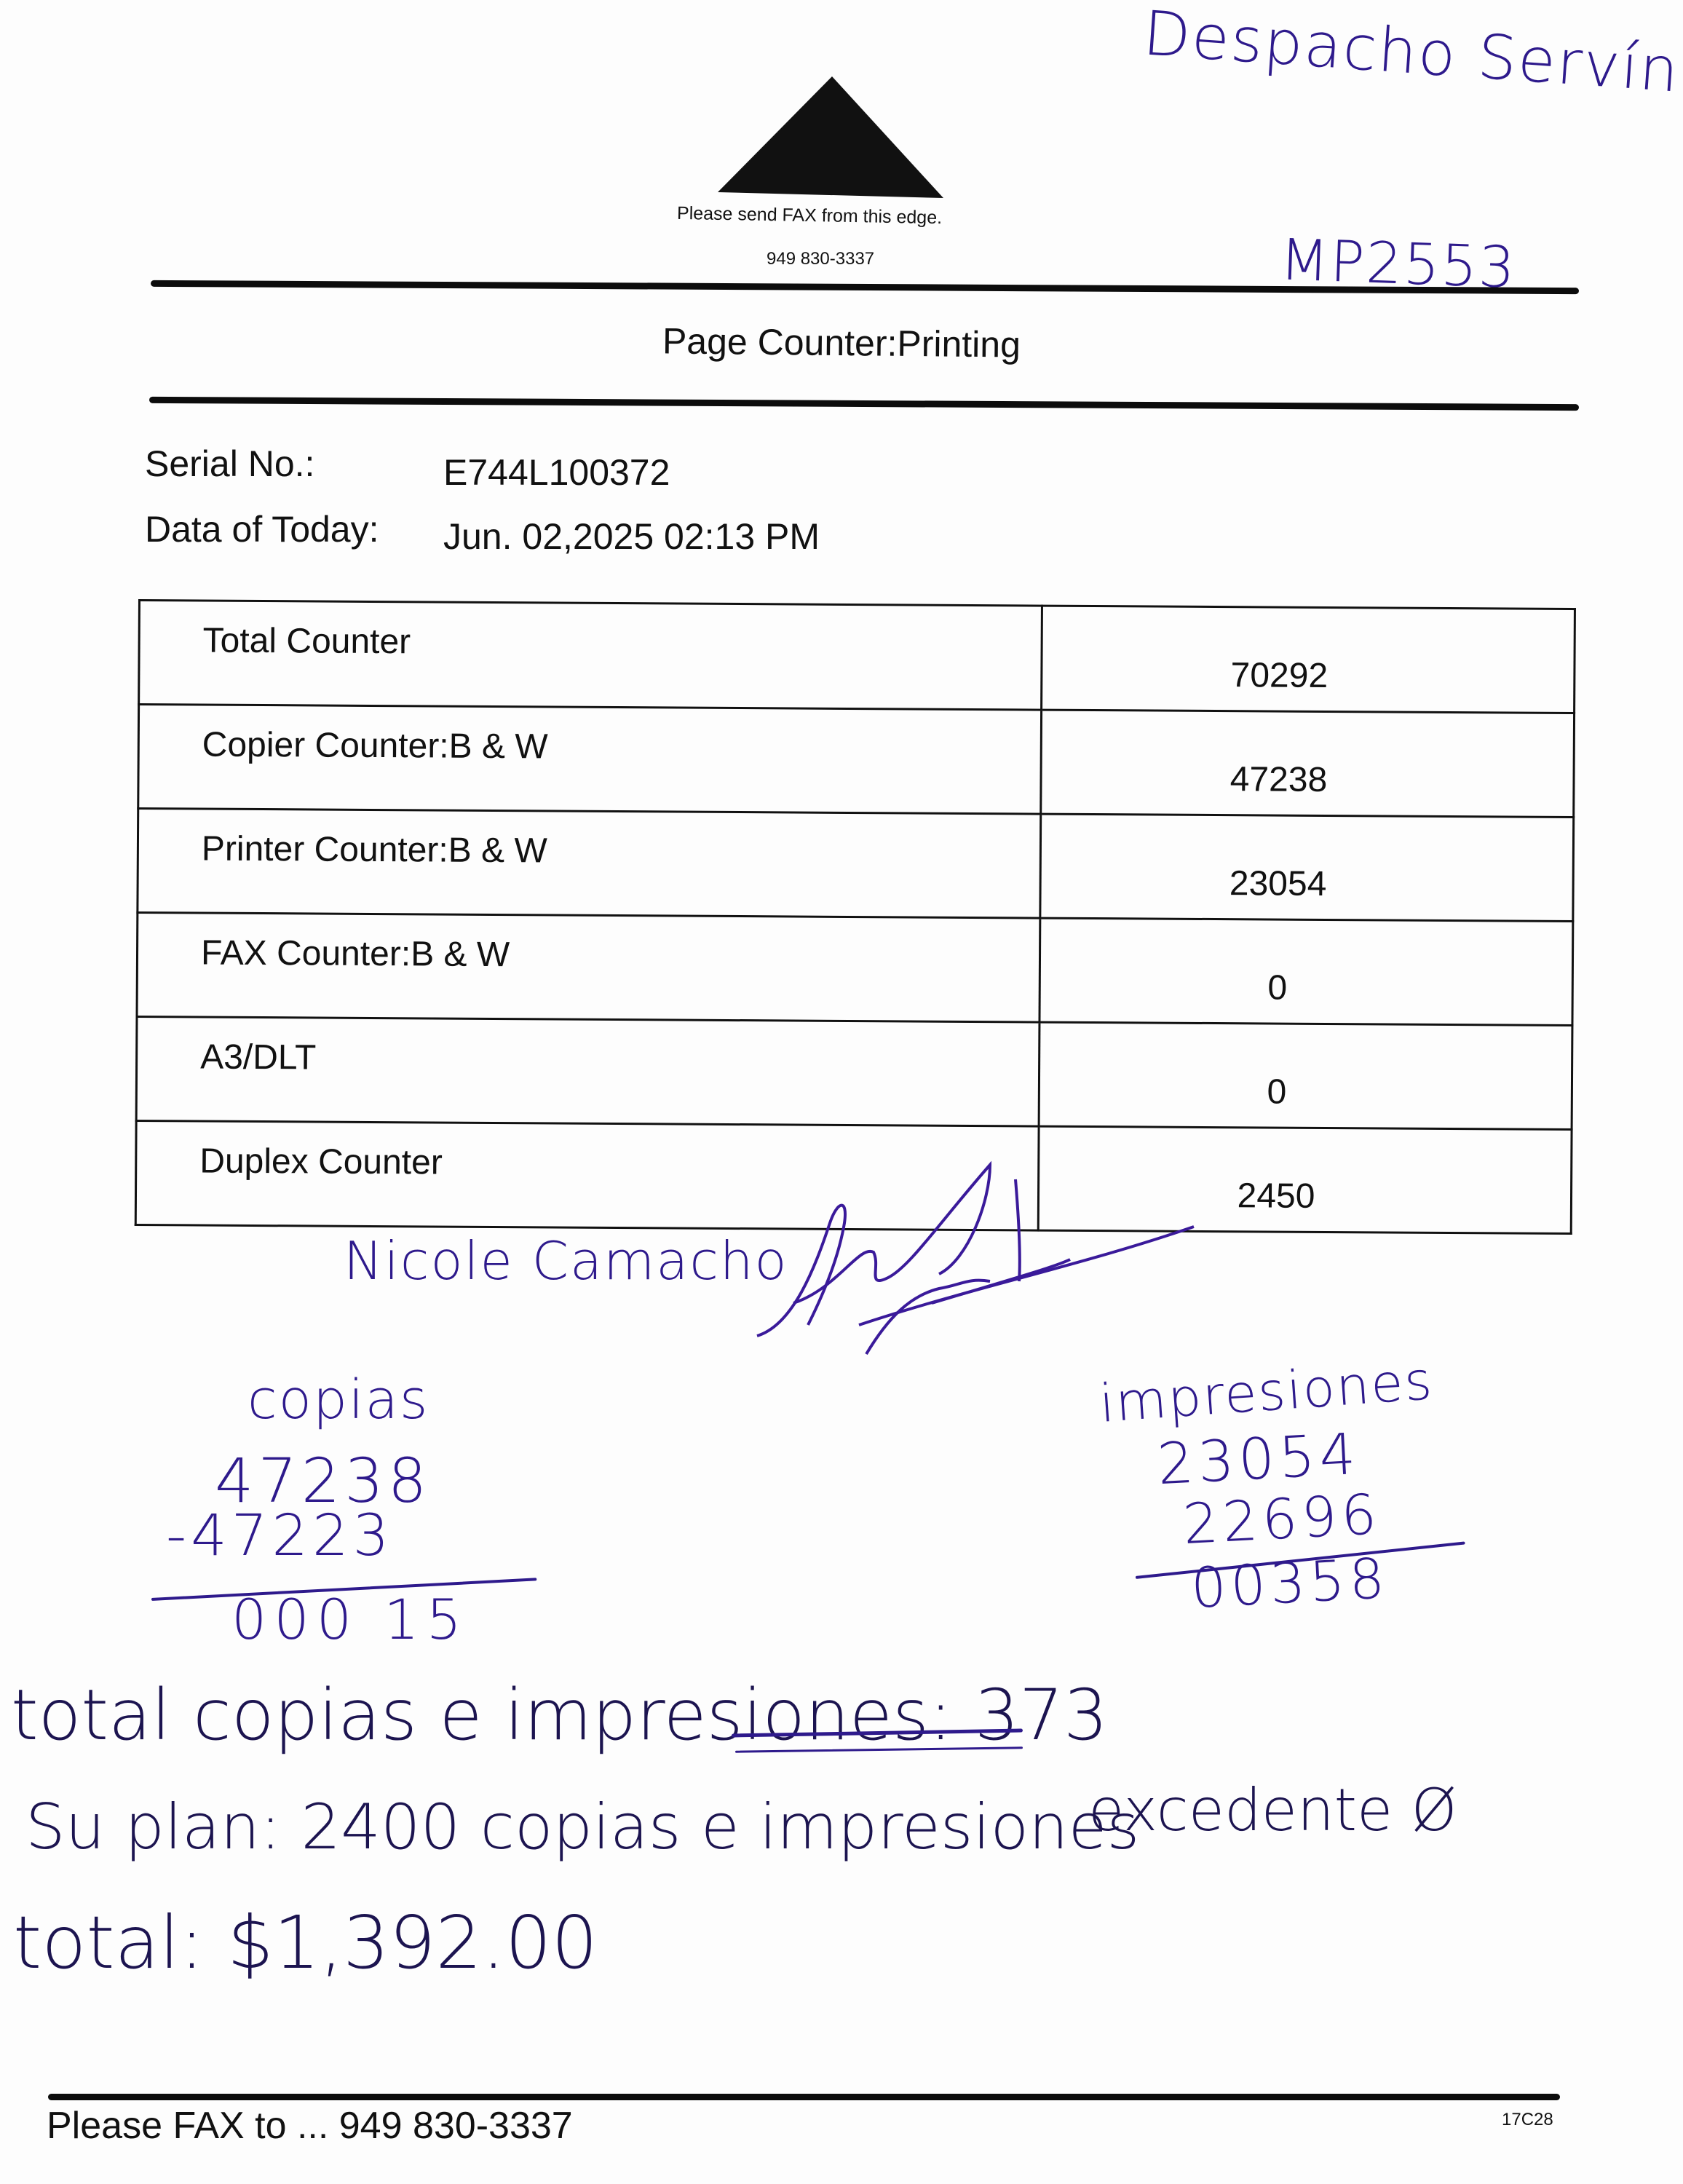 The width and height of the screenshot is (1683, 2184). I want to click on impresiones-previous: 22696, so click(1281, 1519).